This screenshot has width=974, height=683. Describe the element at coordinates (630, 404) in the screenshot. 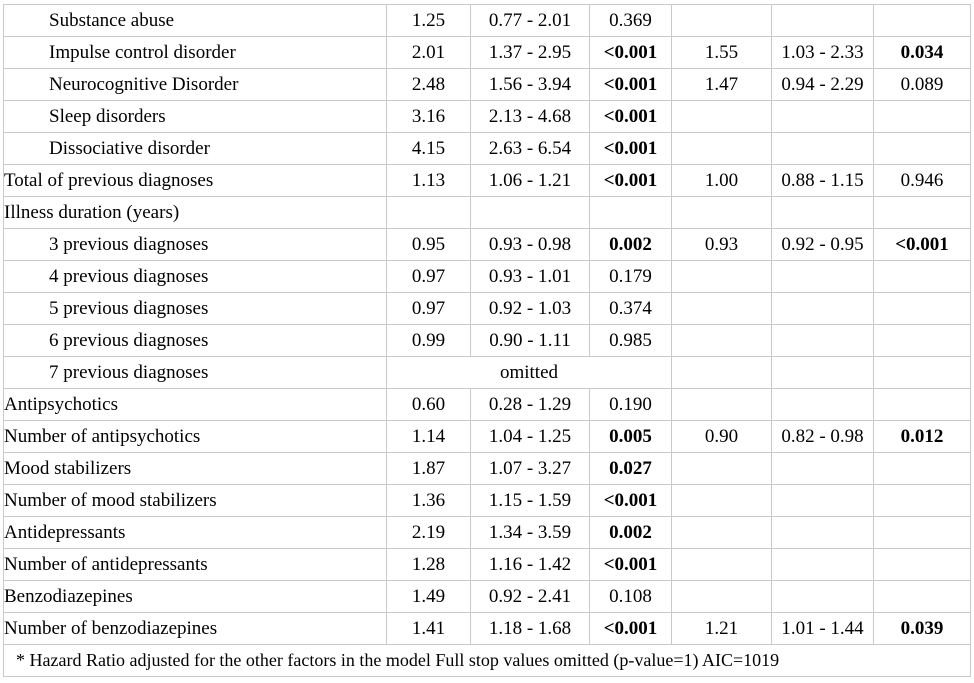

I see `uni-p-cell: 0.190` at that location.